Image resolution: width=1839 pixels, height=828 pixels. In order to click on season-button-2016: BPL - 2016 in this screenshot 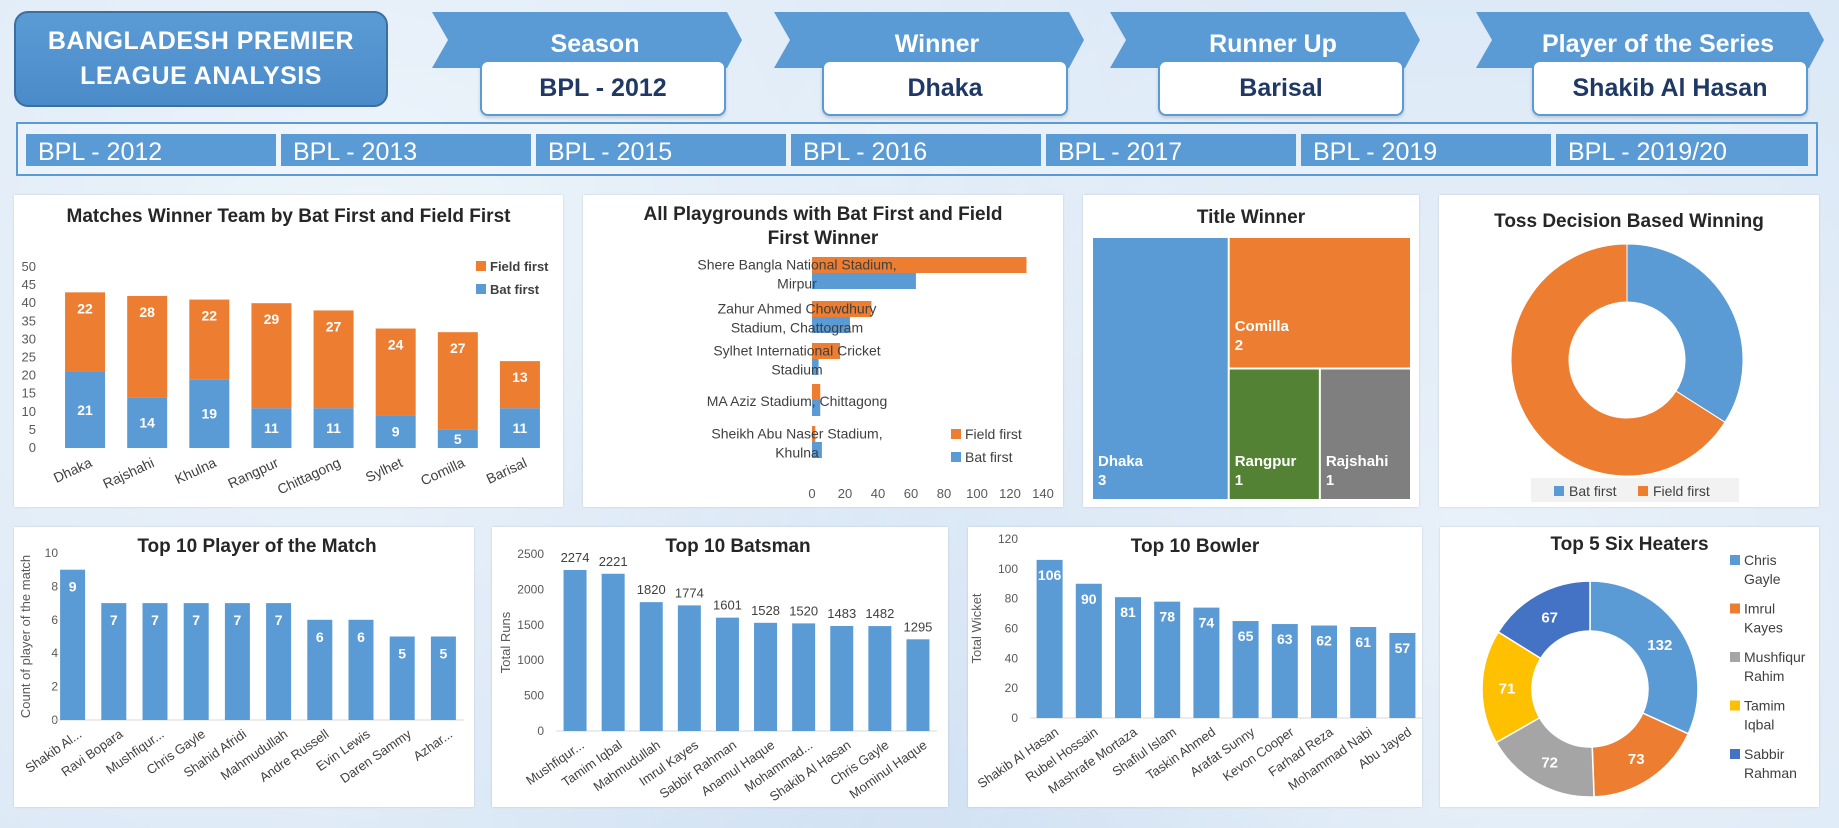, I will do `click(916, 150)`.